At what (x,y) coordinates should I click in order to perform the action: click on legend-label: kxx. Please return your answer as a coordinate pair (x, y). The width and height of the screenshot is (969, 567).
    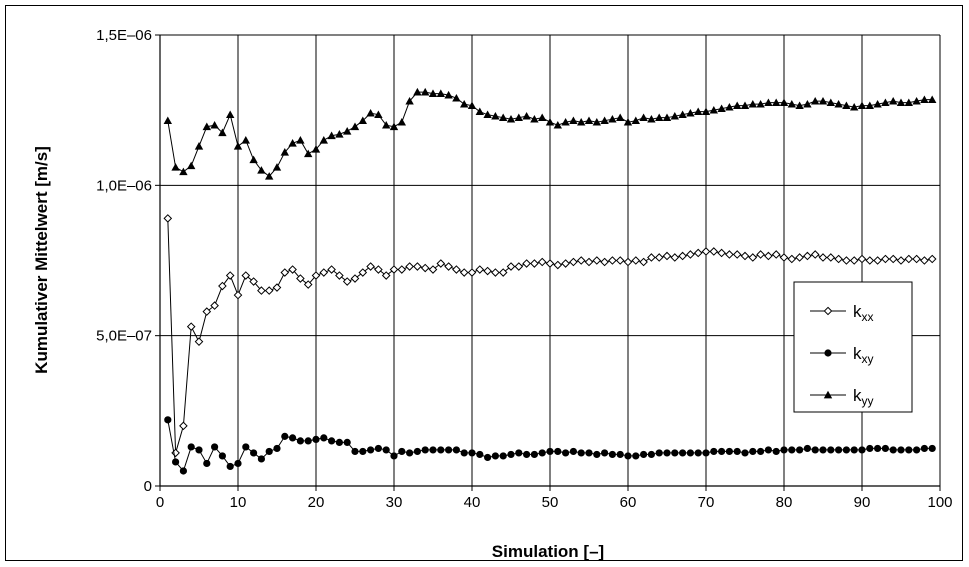
    Looking at the image, I should click on (863, 313).